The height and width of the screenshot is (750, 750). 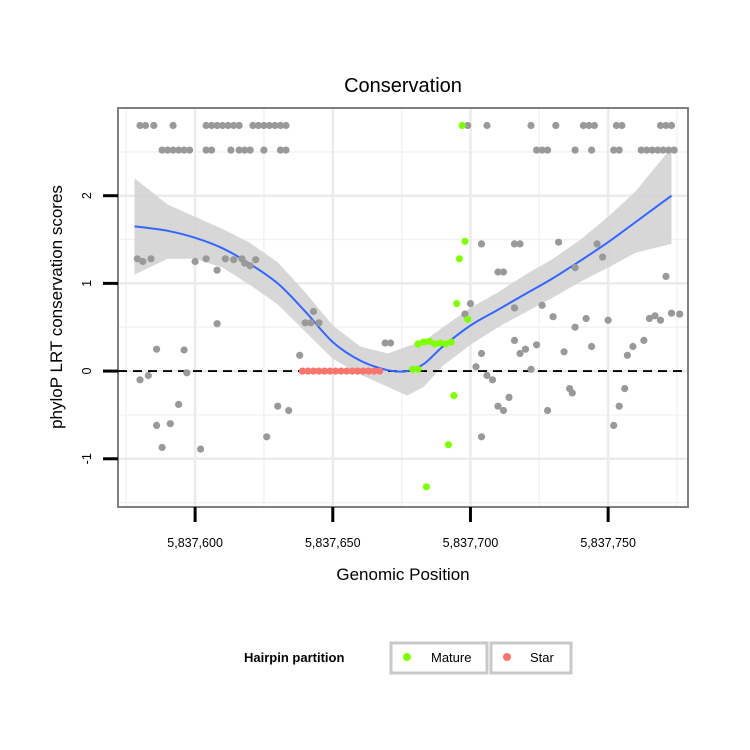 What do you see at coordinates (507, 657) in the screenshot?
I see `legend-key-star` at bounding box center [507, 657].